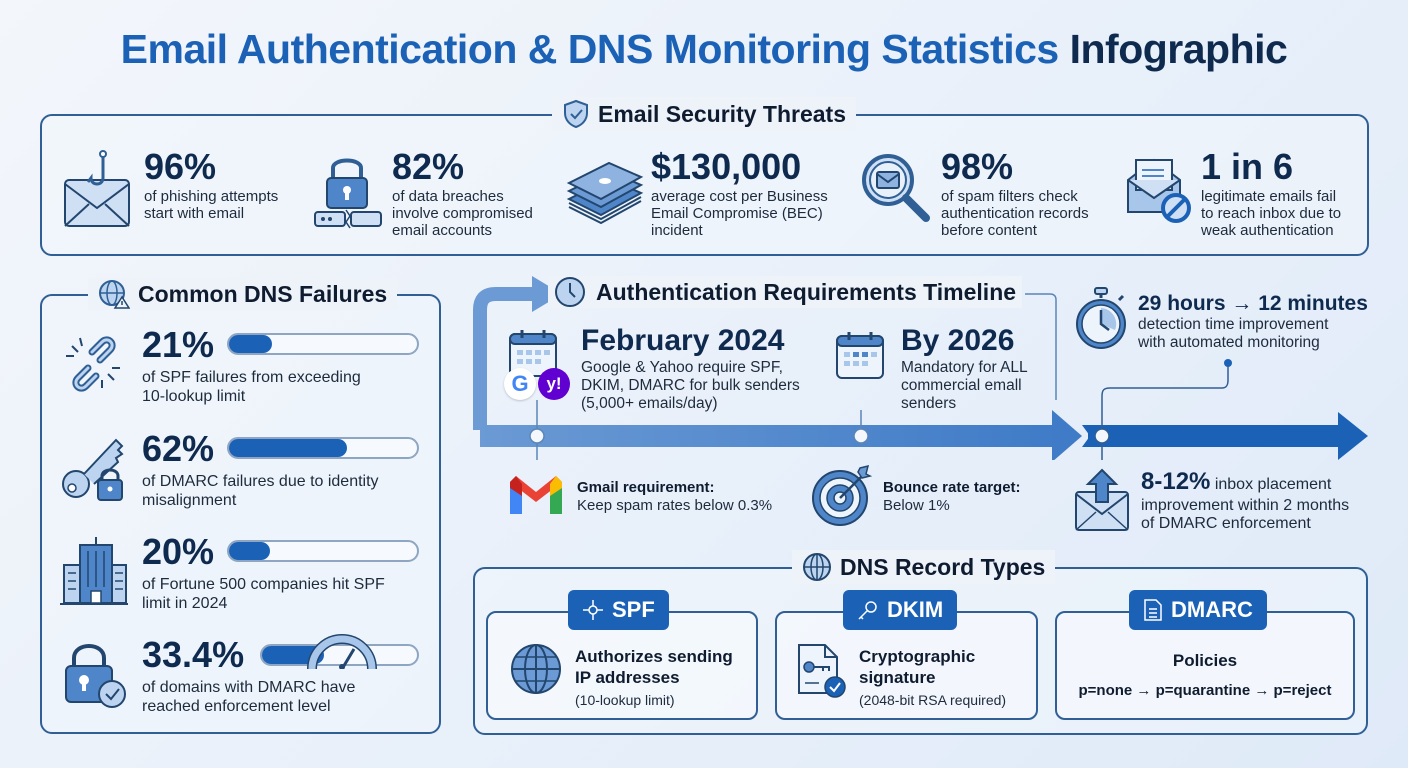 The width and height of the screenshot is (1408, 768). What do you see at coordinates (1205, 690) in the screenshot?
I see `record-policy-flow: p=none → p=quarantine → p=reject` at bounding box center [1205, 690].